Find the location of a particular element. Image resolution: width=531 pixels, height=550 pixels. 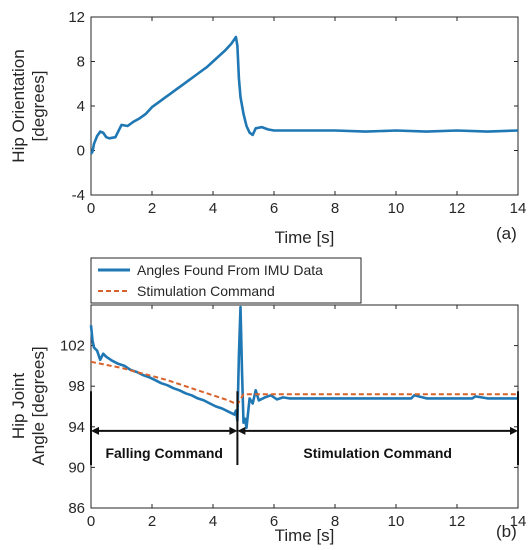

y-axis-label-a: Hip Orientation[degrees] is located at coordinates (28, 105).